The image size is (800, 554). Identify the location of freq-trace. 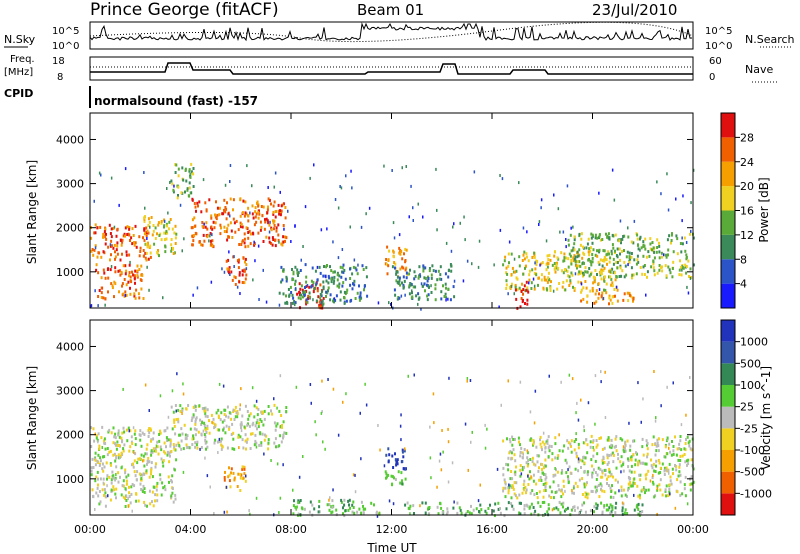
(391, 68).